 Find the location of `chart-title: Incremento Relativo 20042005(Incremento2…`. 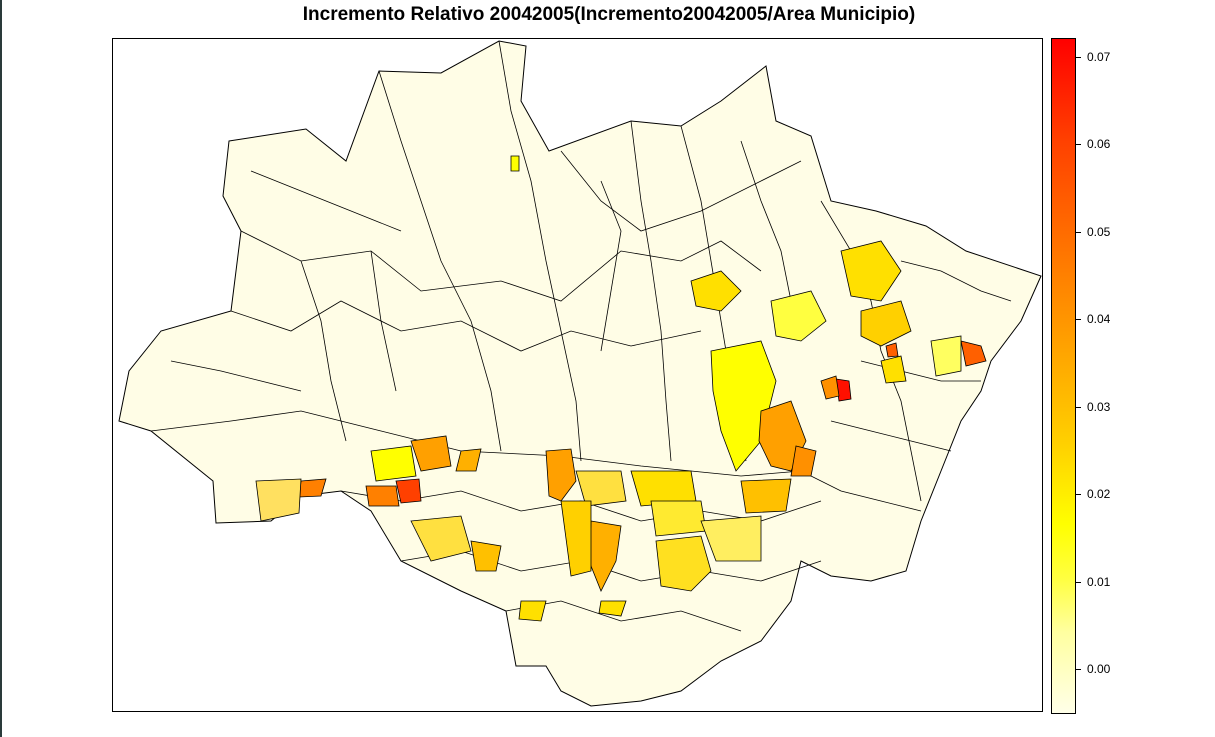

chart-title: Incremento Relativo 20042005(Incremento2… is located at coordinates (609, 14).